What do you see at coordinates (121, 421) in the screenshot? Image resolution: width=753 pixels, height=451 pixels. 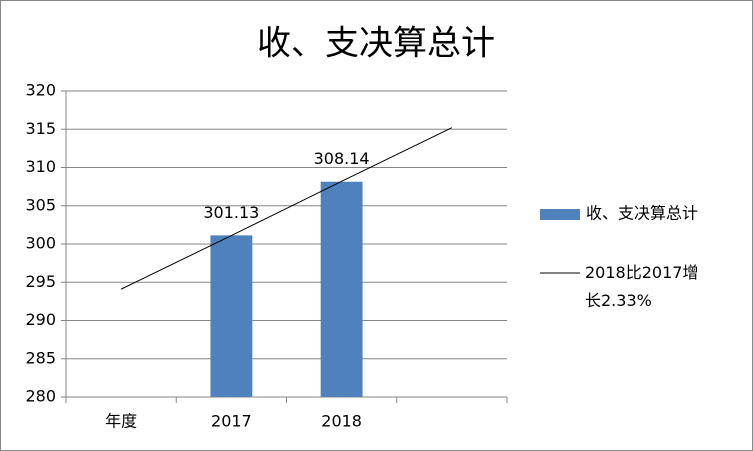 I see `x-tick-label: 年度` at bounding box center [121, 421].